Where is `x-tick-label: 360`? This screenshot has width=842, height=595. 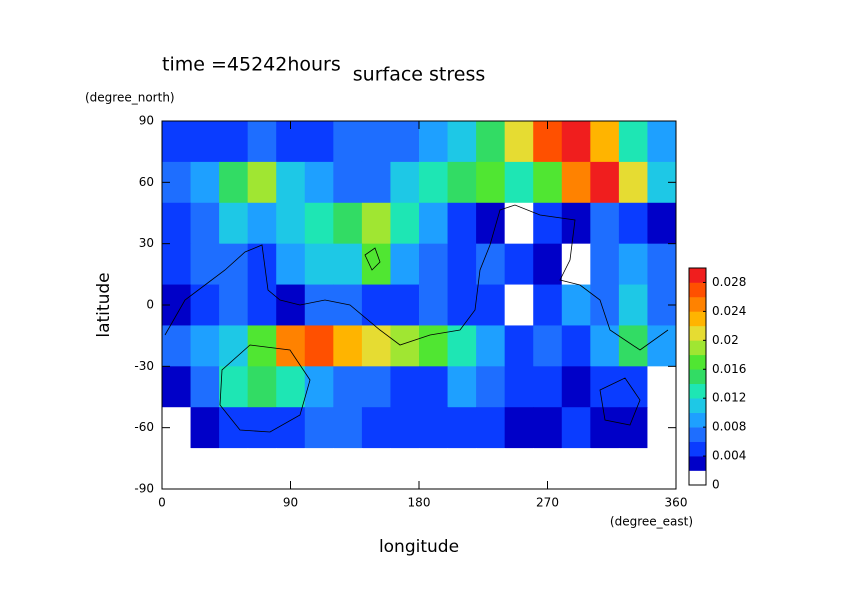 x-tick-label: 360 is located at coordinates (676, 503).